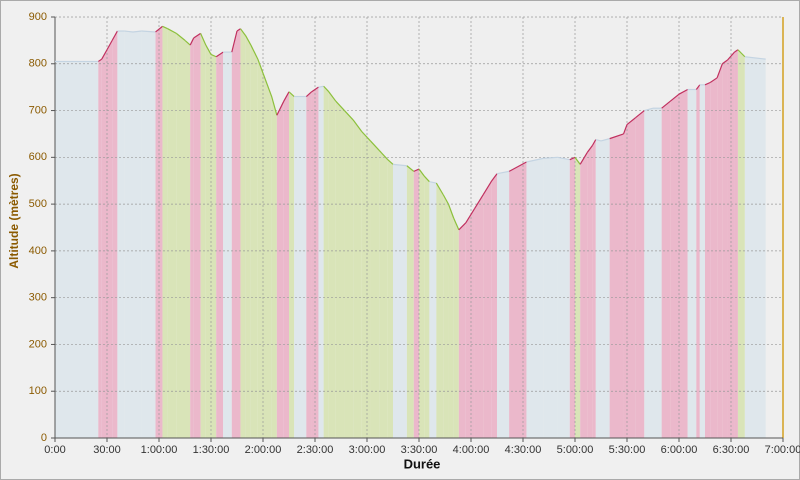 This screenshot has width=800, height=480. What do you see at coordinates (367, 450) in the screenshot?
I see `x-tick-label: 3:00:00` at bounding box center [367, 450].